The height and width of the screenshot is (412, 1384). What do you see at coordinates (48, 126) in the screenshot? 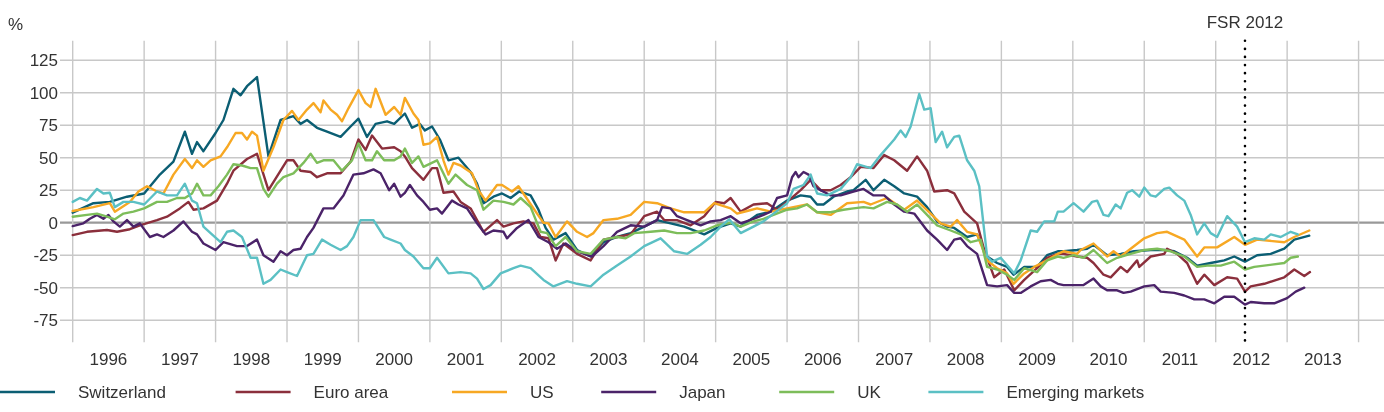
I see `y-tick-label: 75` at bounding box center [48, 126].